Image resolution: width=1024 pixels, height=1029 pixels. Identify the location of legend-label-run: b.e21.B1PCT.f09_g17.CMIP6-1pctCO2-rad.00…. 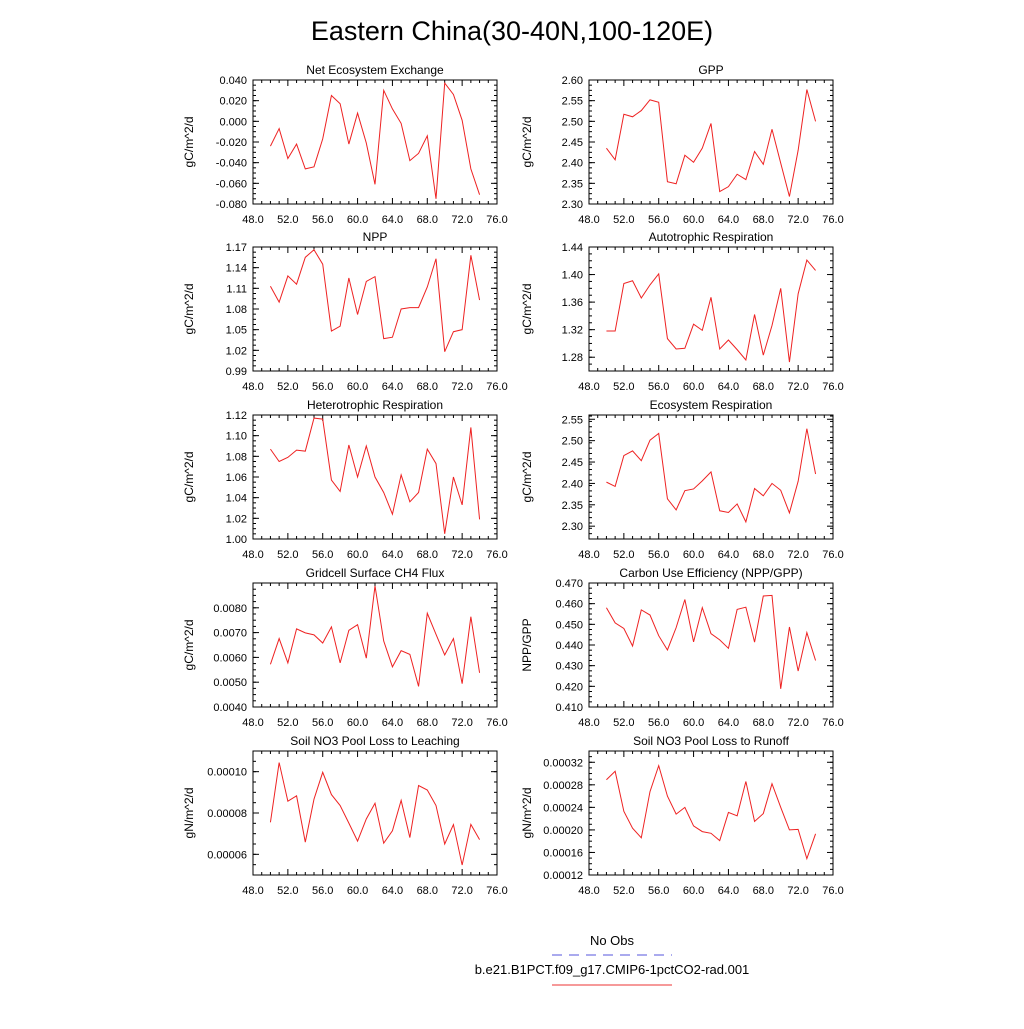
(612, 969).